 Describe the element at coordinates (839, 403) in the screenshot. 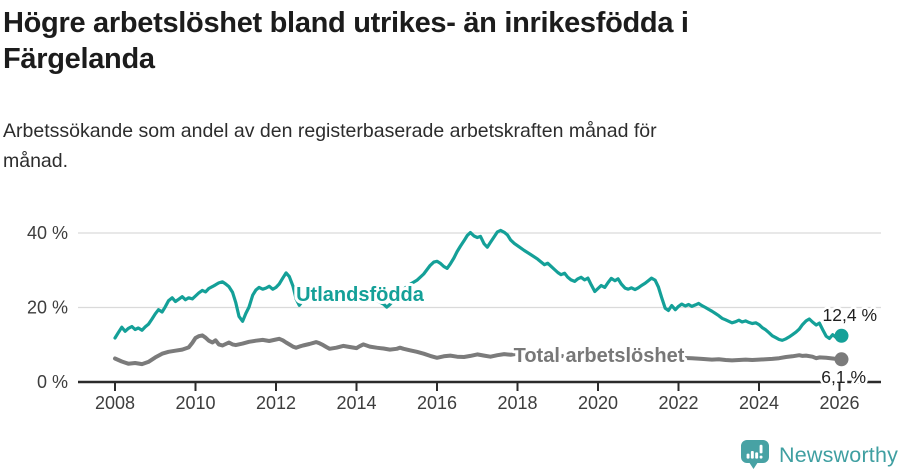

I see `x-tick-label: 2026` at that location.